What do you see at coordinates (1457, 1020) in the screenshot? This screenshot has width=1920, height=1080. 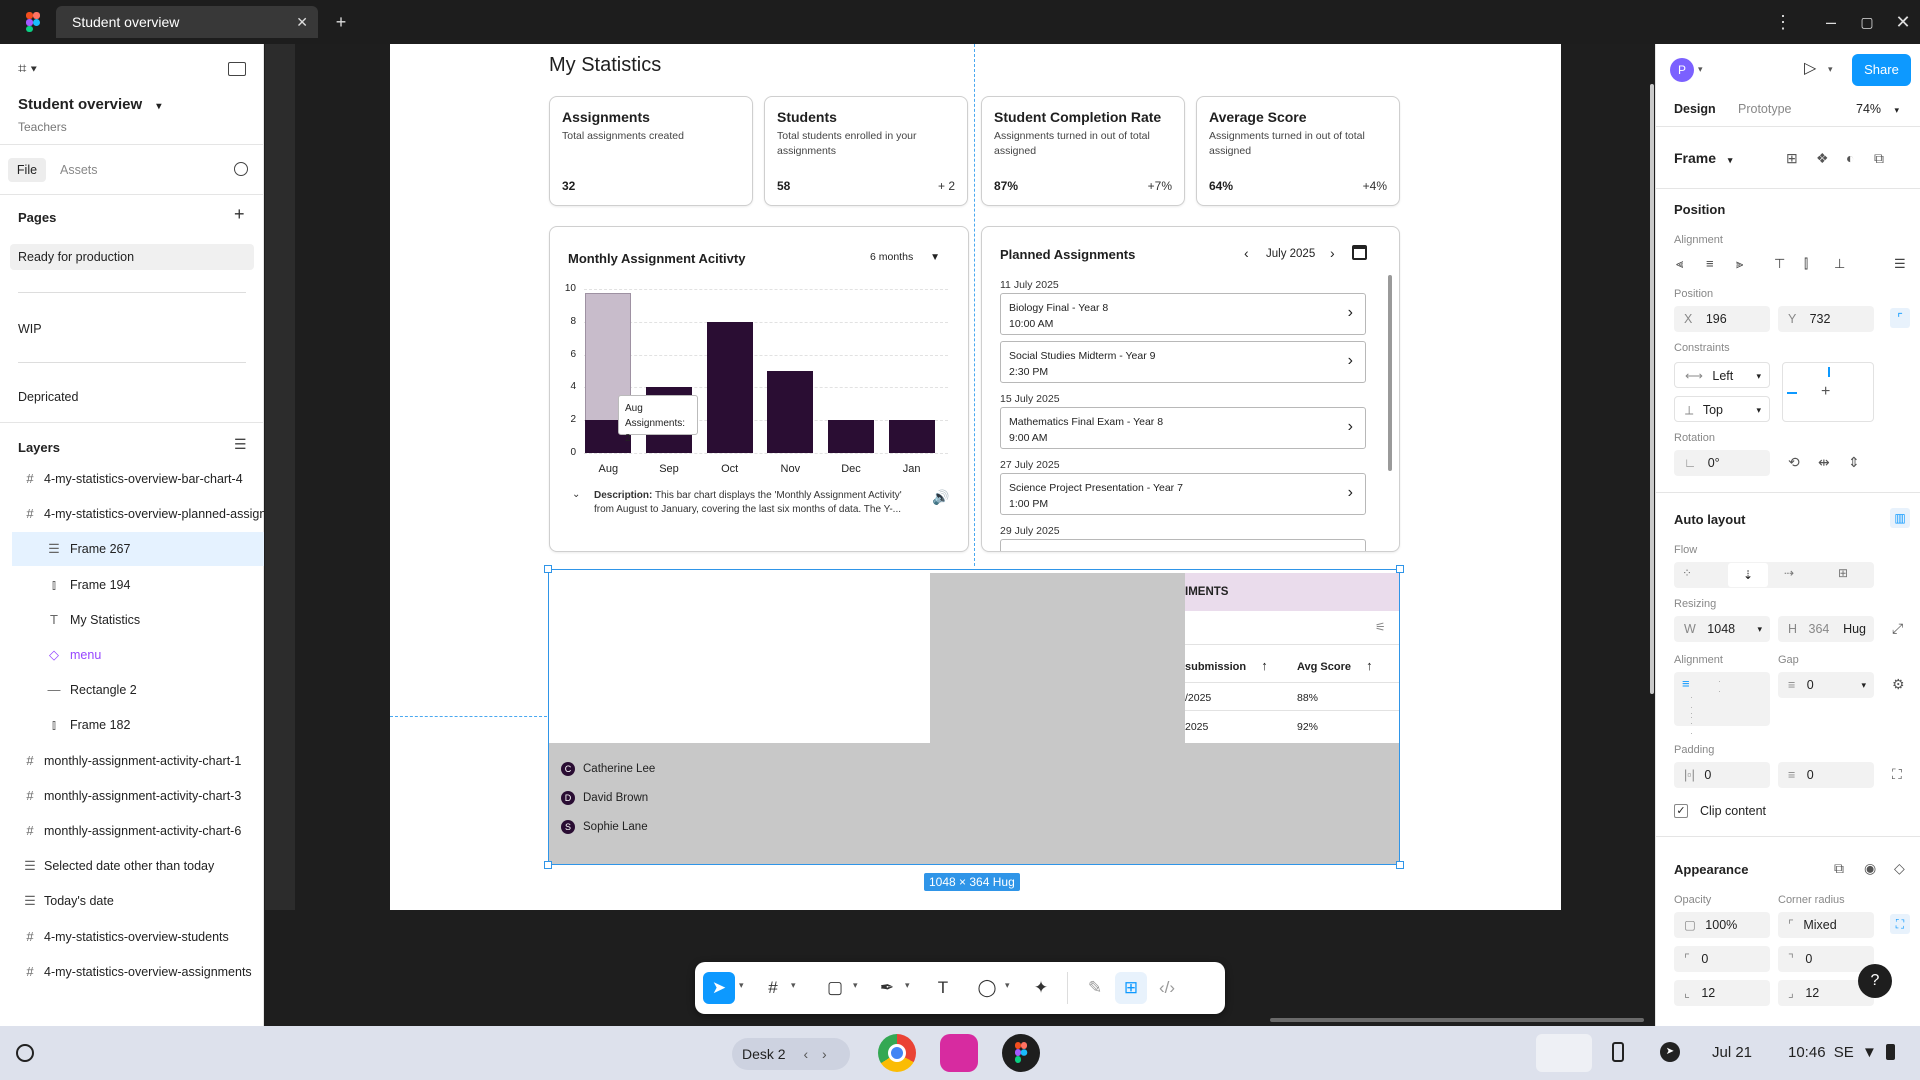 I see `canvas-scrollbar` at bounding box center [1457, 1020].